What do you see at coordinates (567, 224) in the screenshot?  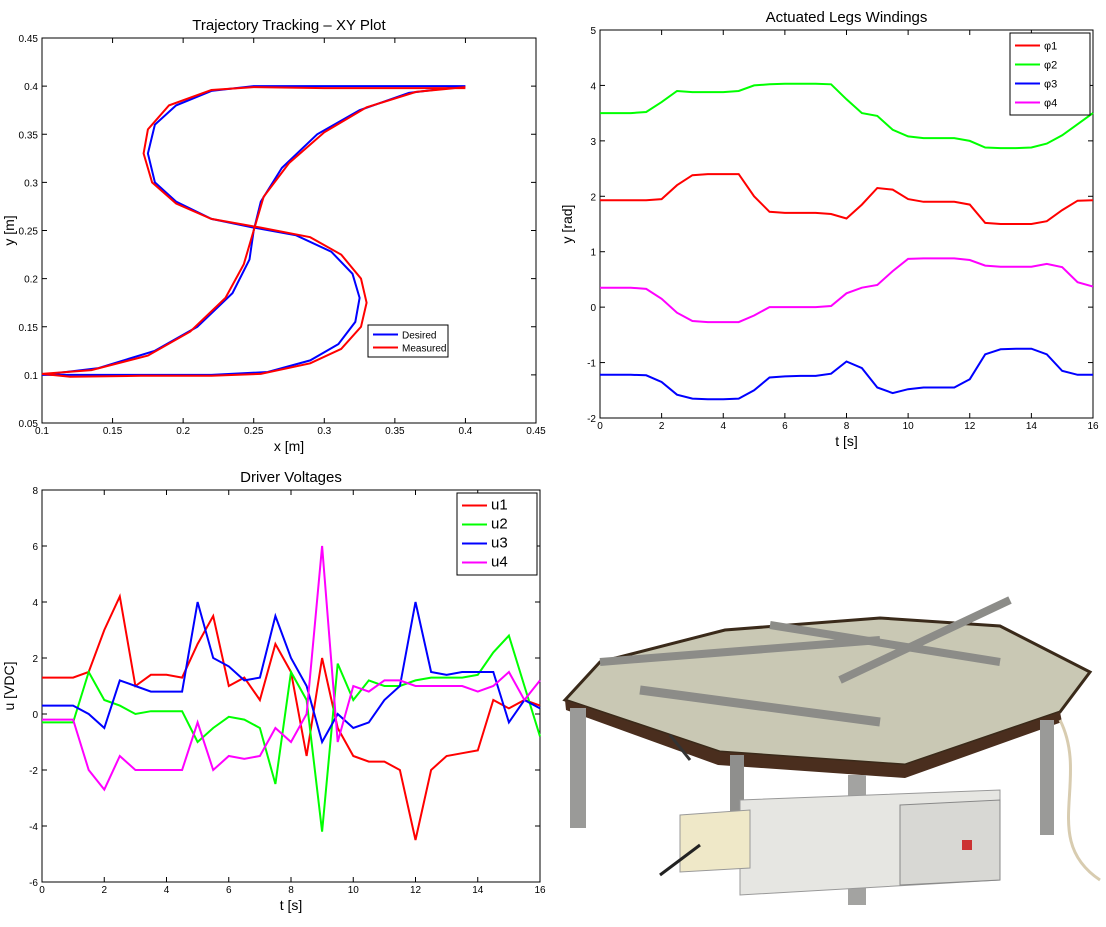 I see `y-axis-label: y [rad]` at bounding box center [567, 224].